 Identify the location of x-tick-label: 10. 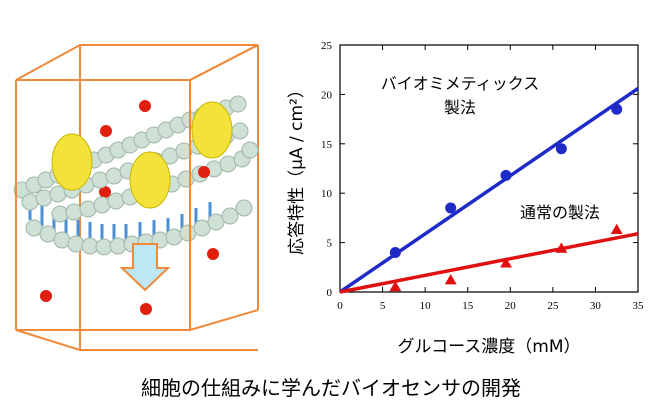
(426, 306).